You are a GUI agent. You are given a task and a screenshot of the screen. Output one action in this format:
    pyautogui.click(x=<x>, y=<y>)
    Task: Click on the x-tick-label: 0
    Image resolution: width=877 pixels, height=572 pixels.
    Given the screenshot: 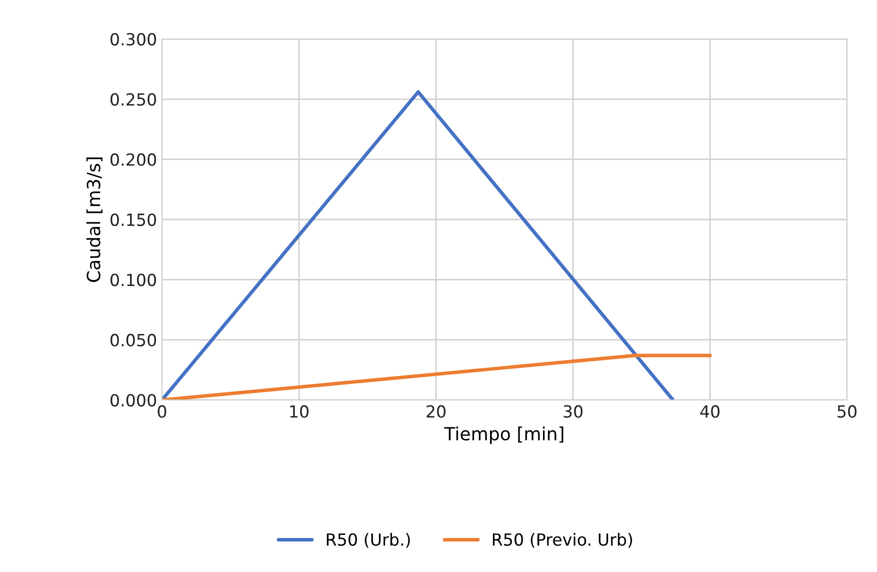 What is the action you would take?
    pyautogui.click(x=162, y=411)
    